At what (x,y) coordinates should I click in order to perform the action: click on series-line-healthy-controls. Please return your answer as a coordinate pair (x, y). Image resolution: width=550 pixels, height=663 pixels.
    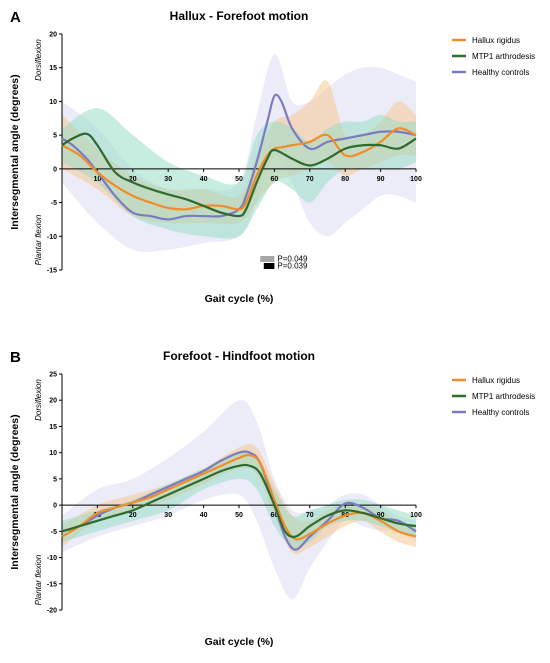
    Looking at the image, I should click on (239, 157).